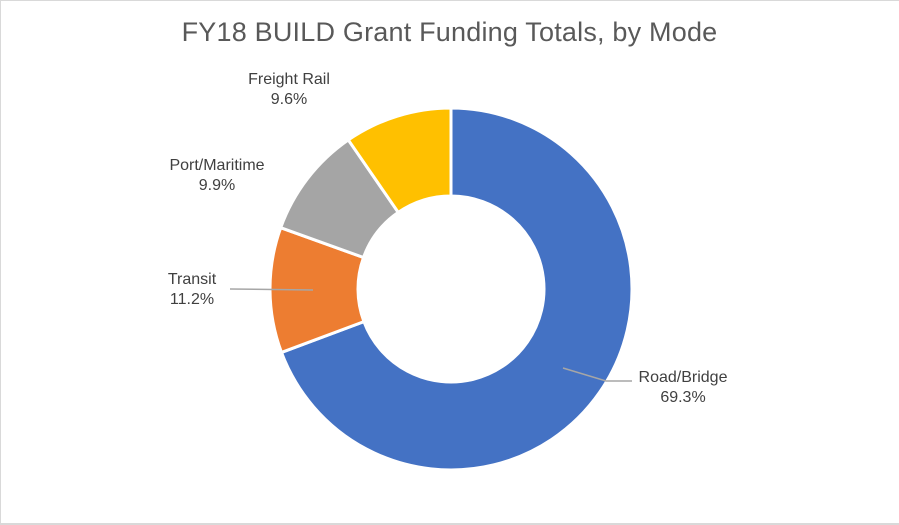 The width and height of the screenshot is (899, 525). What do you see at coordinates (399, 160) in the screenshot?
I see `slice-freight-rail` at bounding box center [399, 160].